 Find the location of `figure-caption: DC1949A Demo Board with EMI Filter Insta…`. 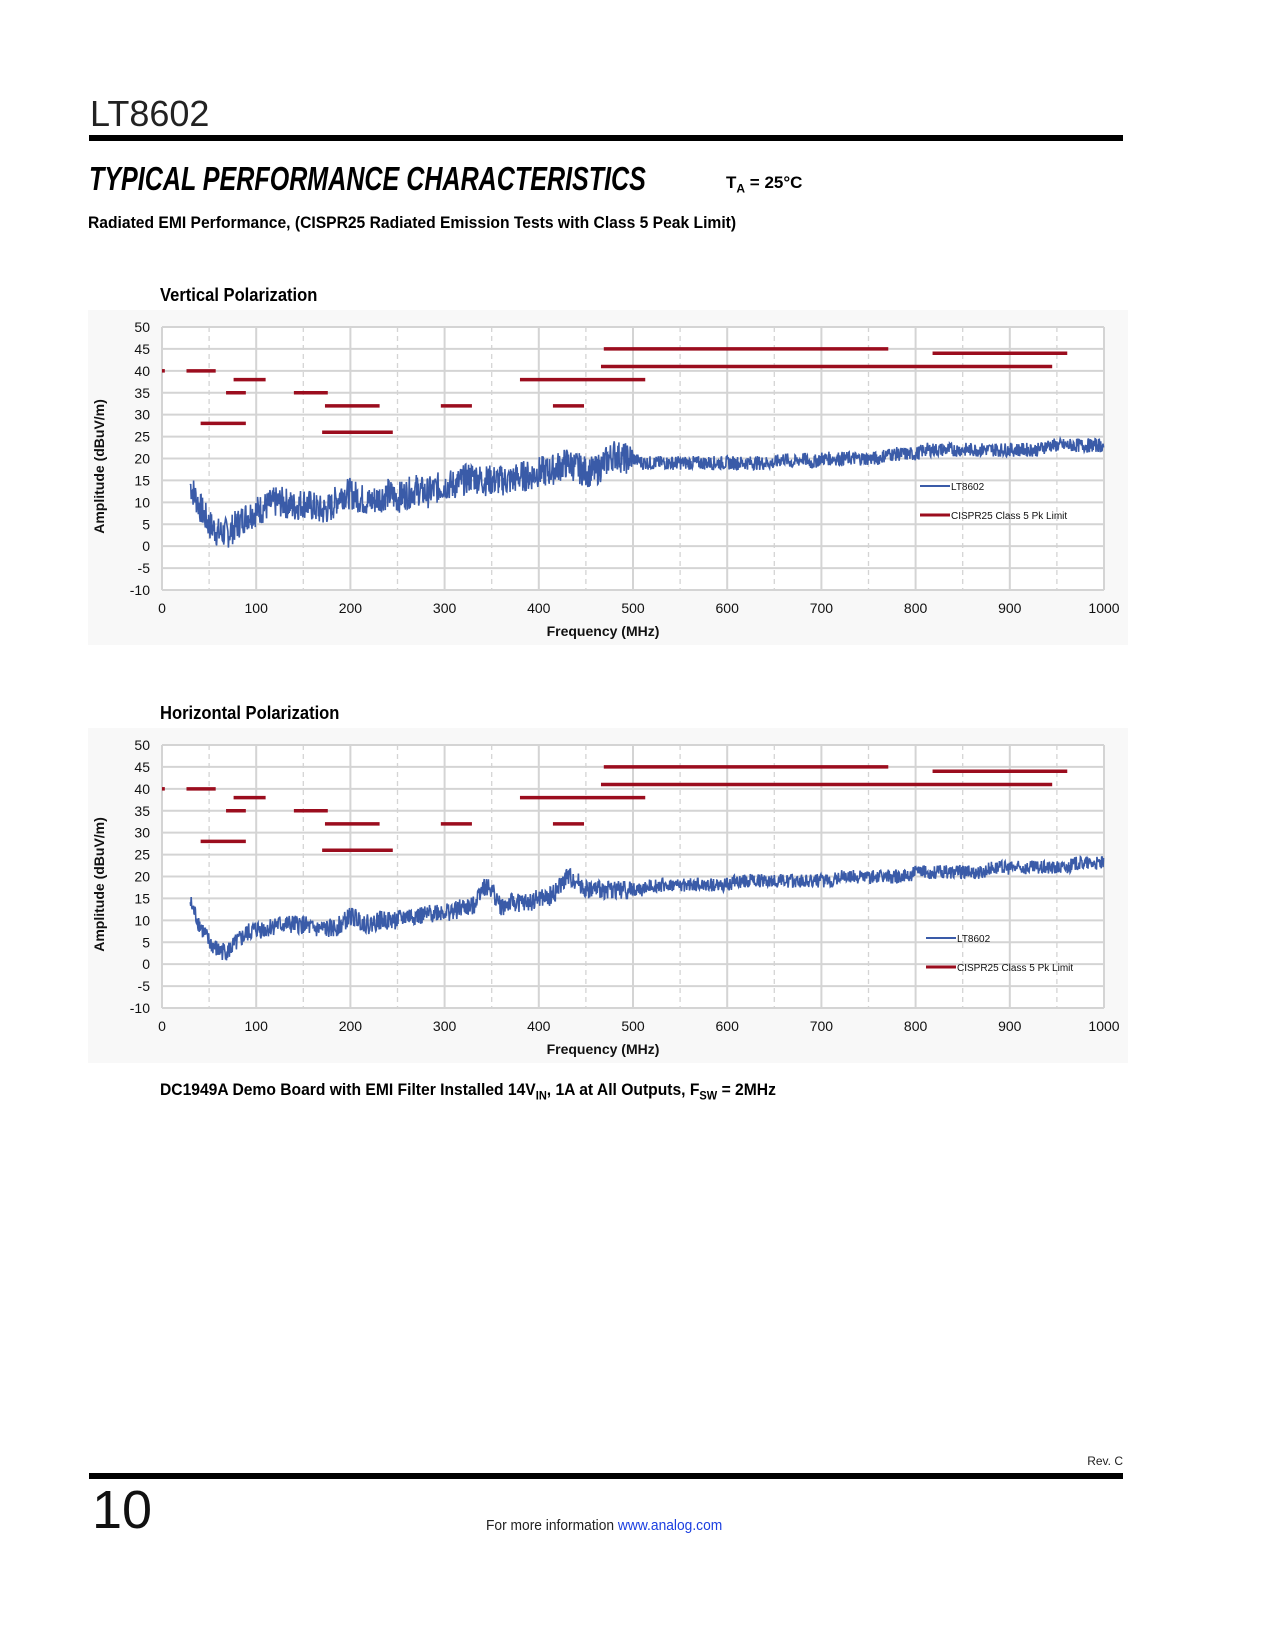

figure-caption: DC1949A Demo Board with EMI Filter Insta… is located at coordinates (468, 1092).